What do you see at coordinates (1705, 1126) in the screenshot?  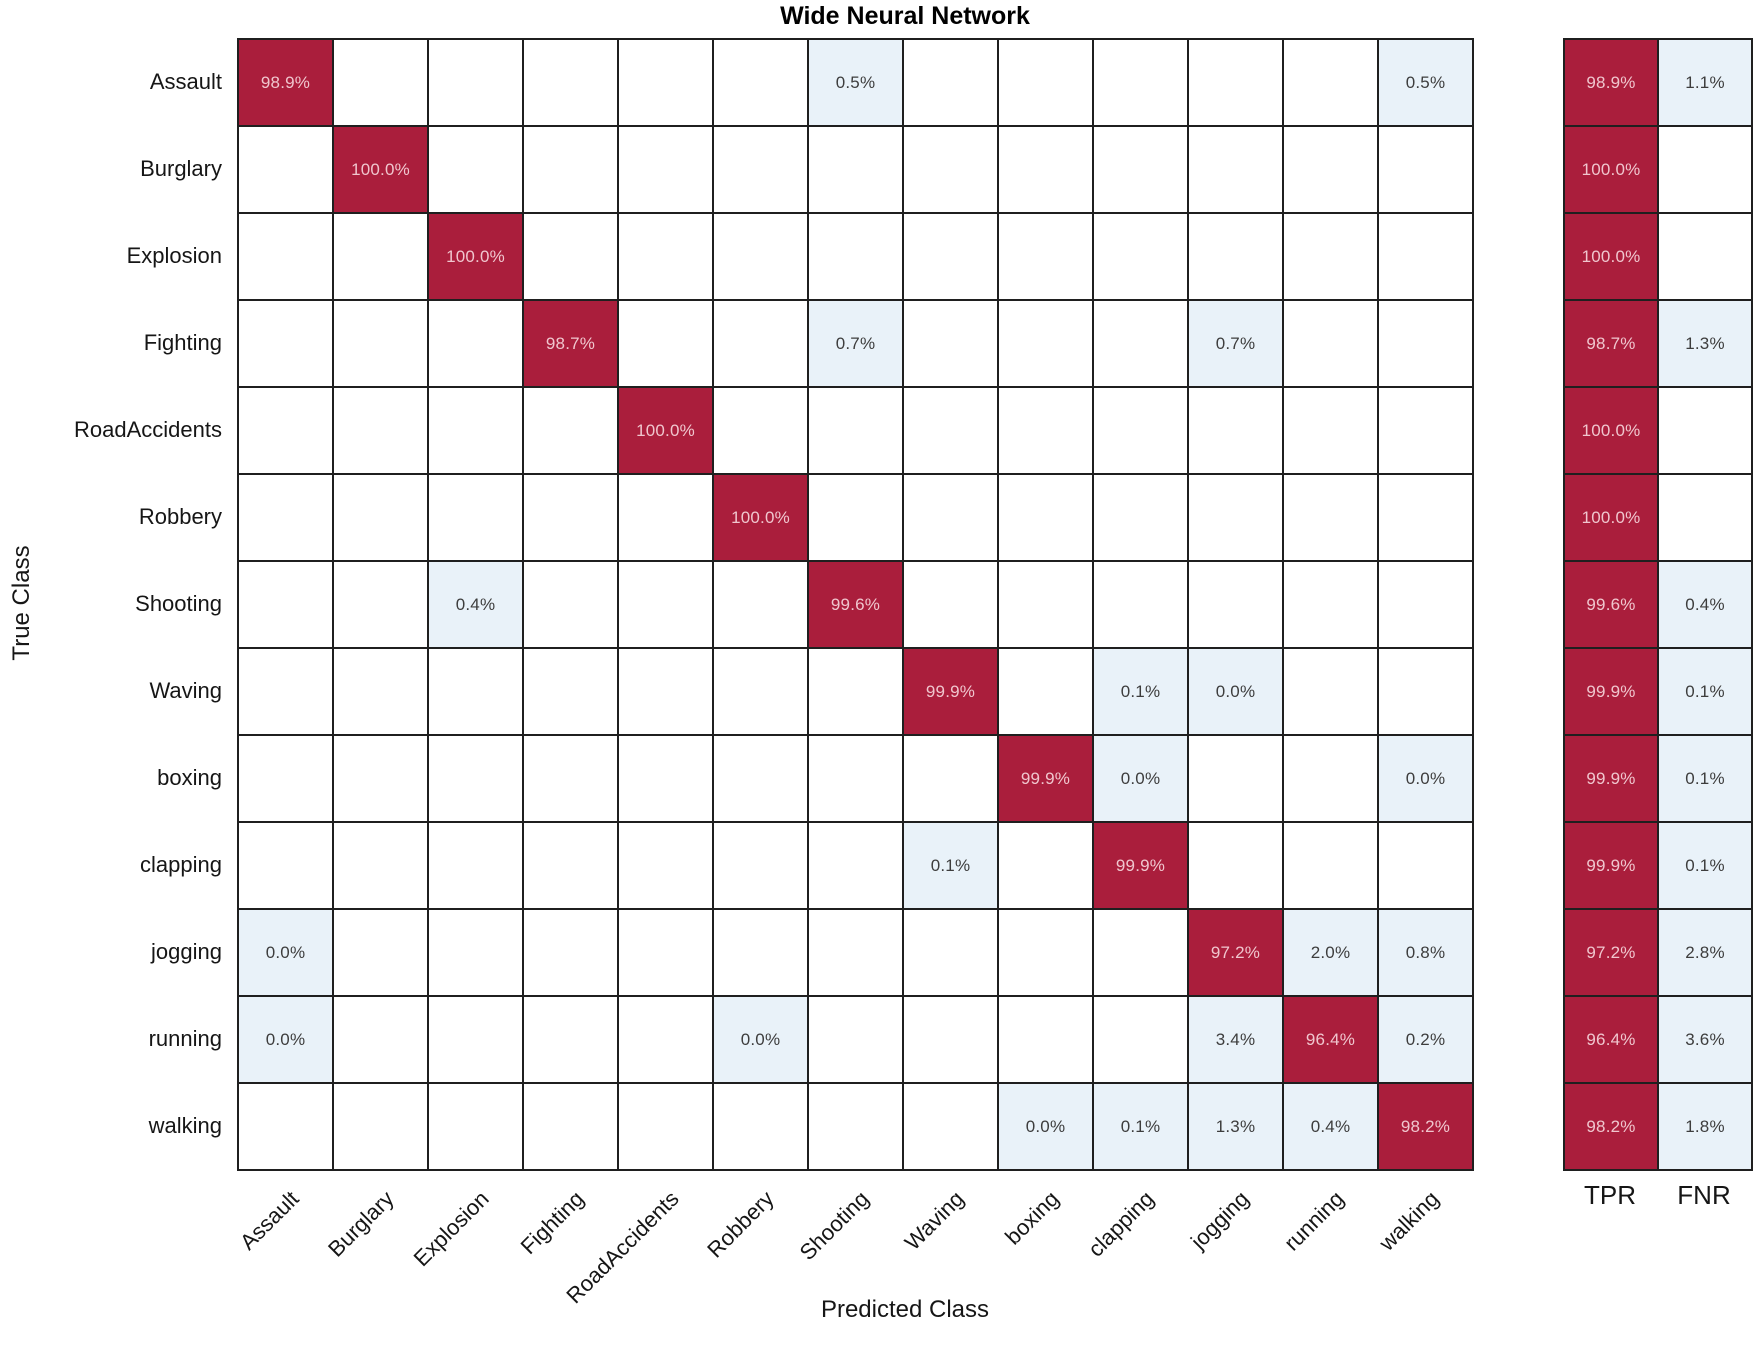 I see `fnr-cell: 1.8%` at bounding box center [1705, 1126].